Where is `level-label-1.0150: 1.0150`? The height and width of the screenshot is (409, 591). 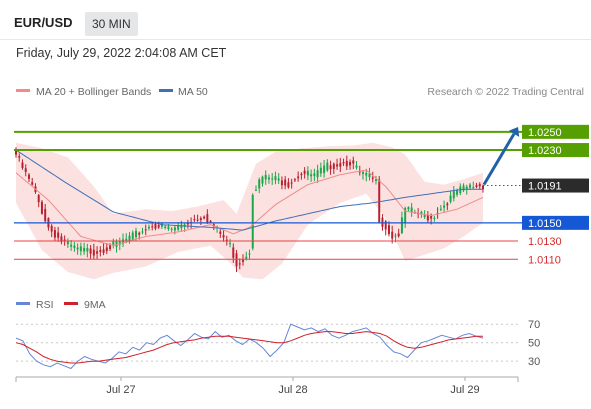 level-label-1.0150: 1.0150 is located at coordinates (545, 224).